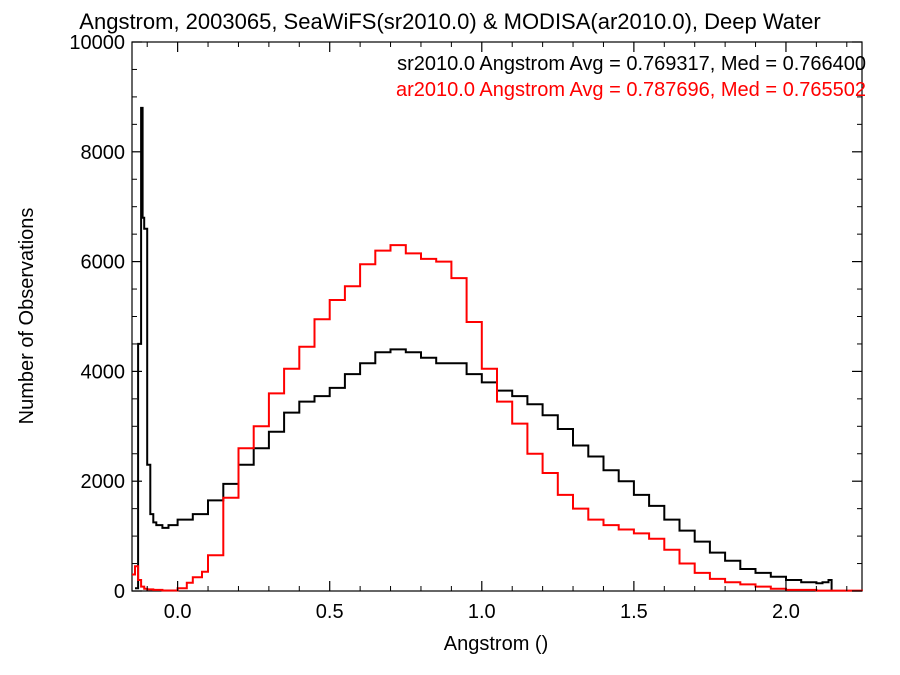 Image resolution: width=900 pixels, height=675 pixels. Describe the element at coordinates (178, 612) in the screenshot. I see `x-tick-label: 0.0` at that location.